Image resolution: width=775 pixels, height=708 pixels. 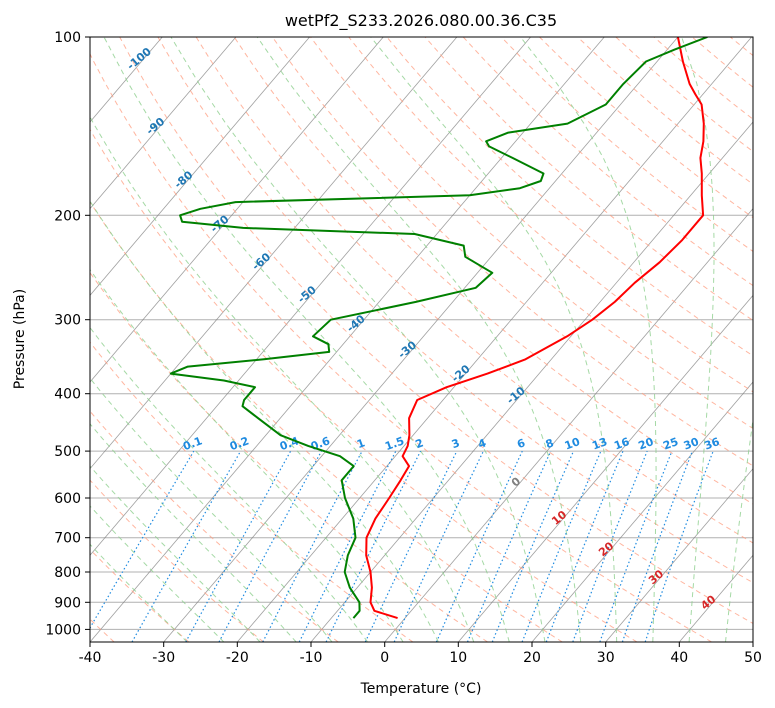 I want to click on mixing-ratio-label: 4, so click(x=482, y=443).